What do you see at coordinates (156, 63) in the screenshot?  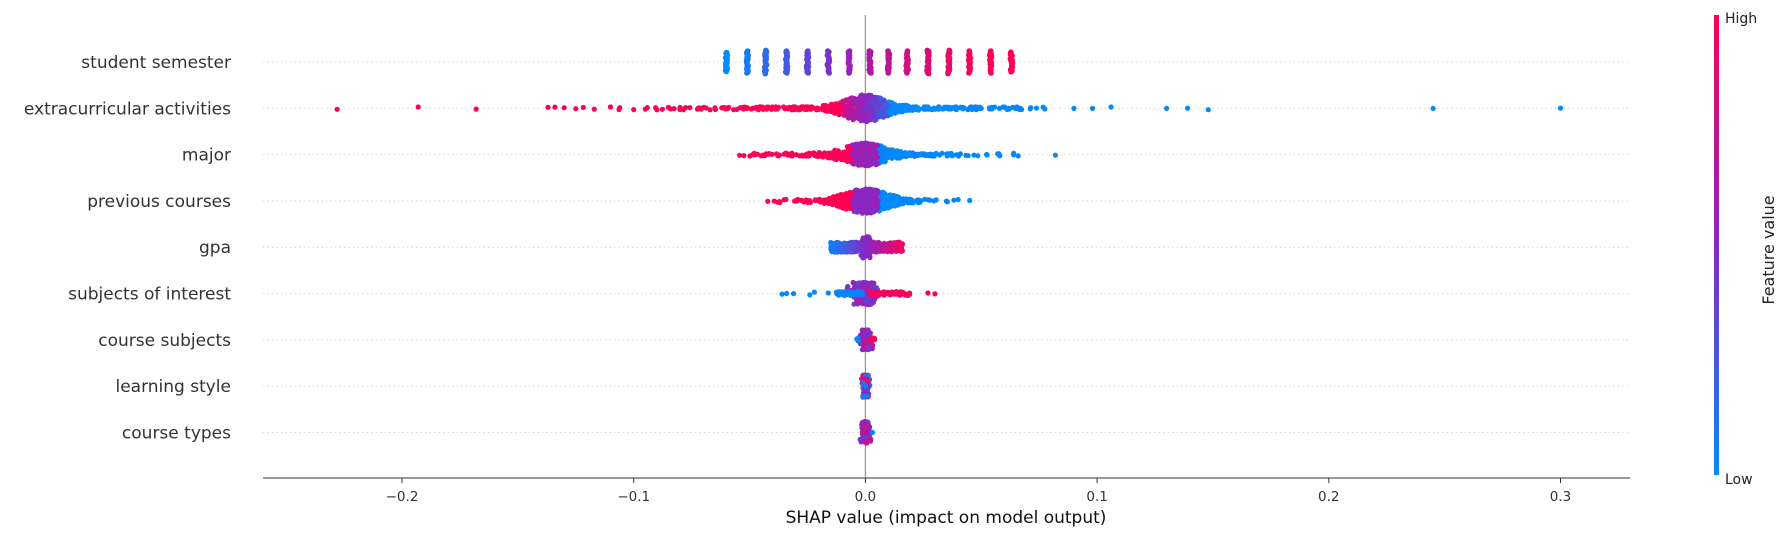 I see `feature-label: student semester` at bounding box center [156, 63].